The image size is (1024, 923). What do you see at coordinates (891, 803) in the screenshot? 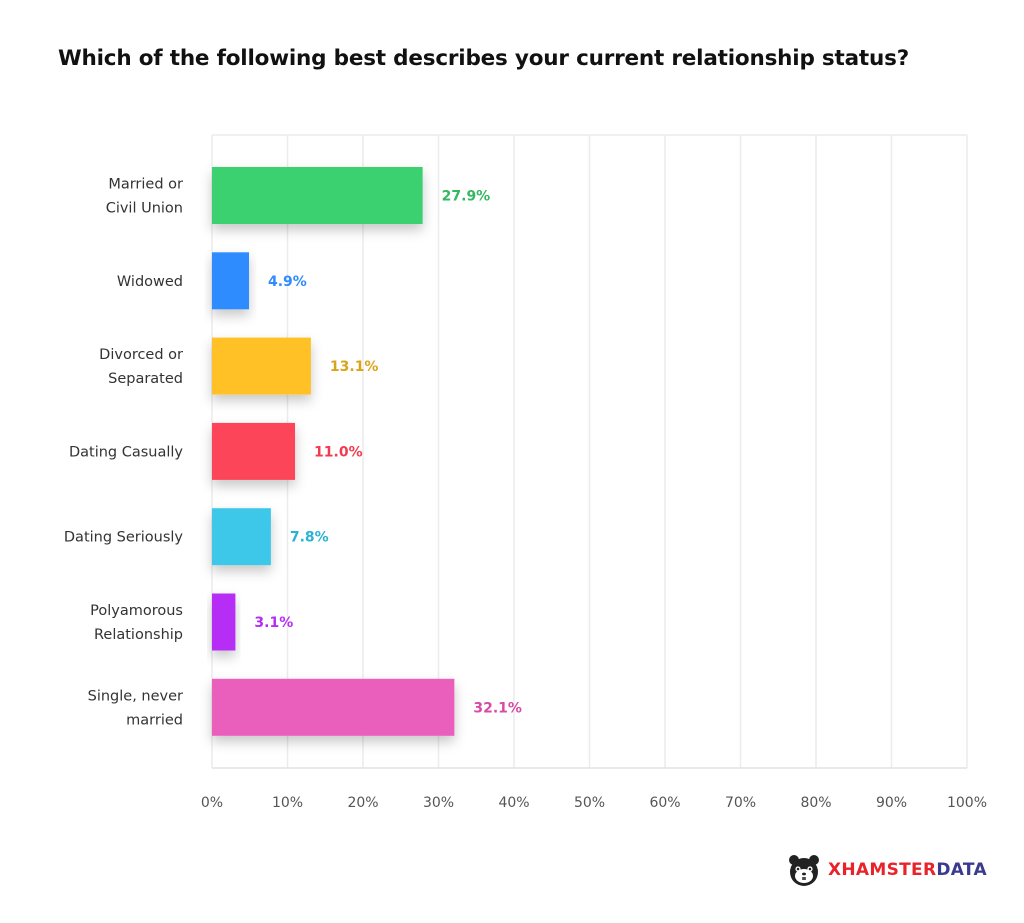
I see `x-tick-label: 90%` at bounding box center [891, 803].